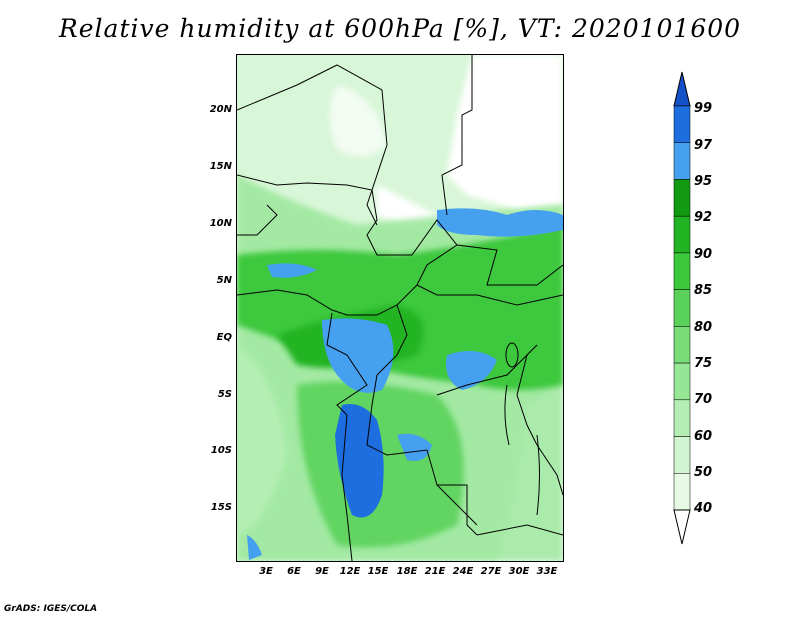  I want to click on dry-region-northeast, so click(505, 132).